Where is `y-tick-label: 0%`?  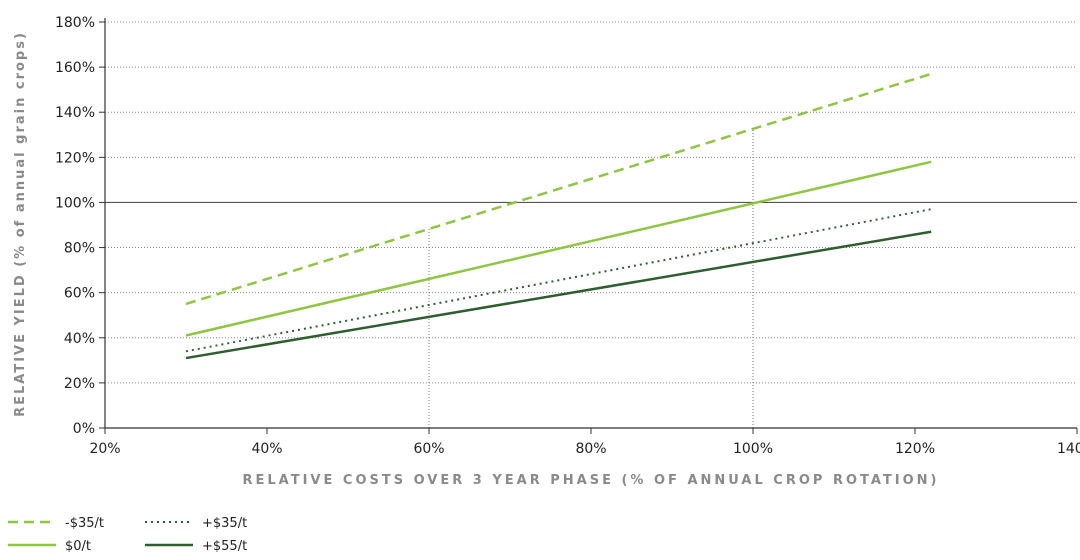 y-tick-label: 0% is located at coordinates (84, 429).